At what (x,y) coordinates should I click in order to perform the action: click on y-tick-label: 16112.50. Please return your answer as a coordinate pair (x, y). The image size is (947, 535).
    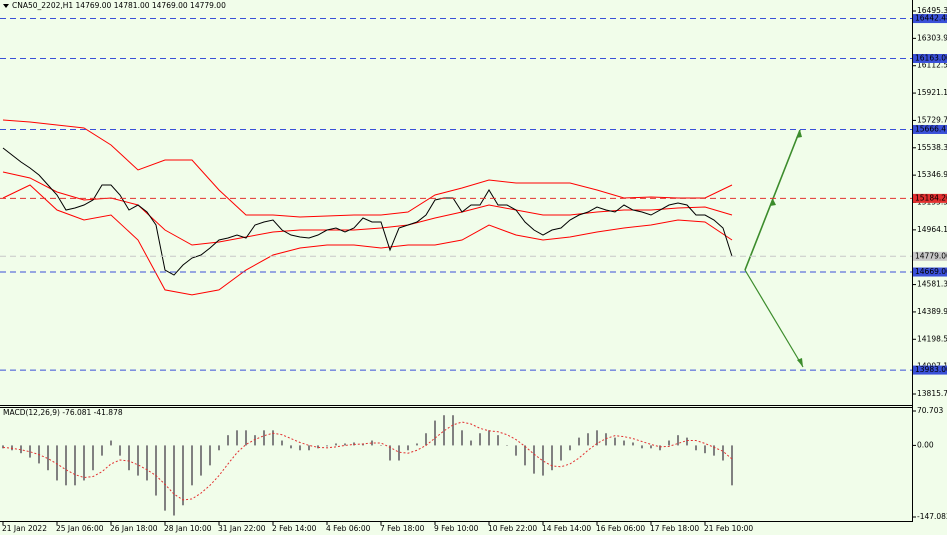
    Looking at the image, I should click on (932, 65).